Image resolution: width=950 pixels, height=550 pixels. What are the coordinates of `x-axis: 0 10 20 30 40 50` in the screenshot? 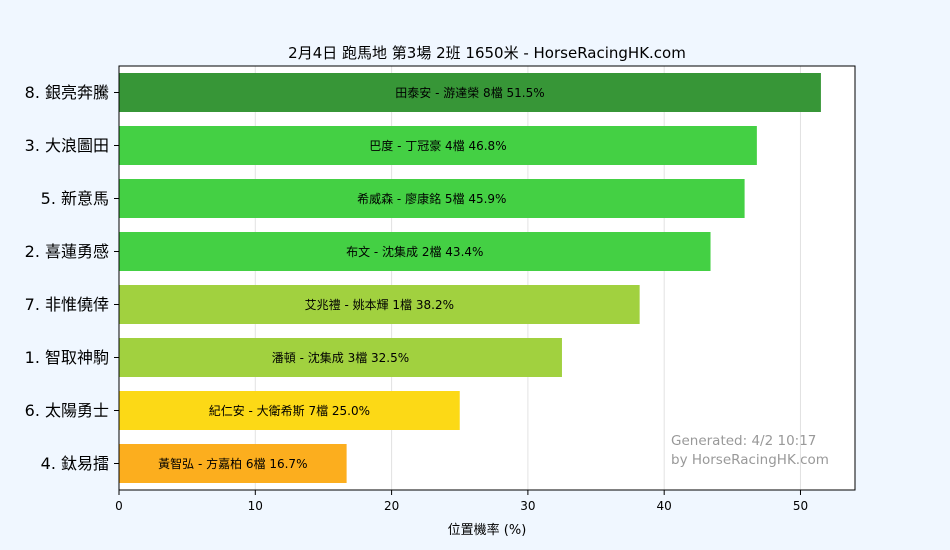 It's located at (461, 501).